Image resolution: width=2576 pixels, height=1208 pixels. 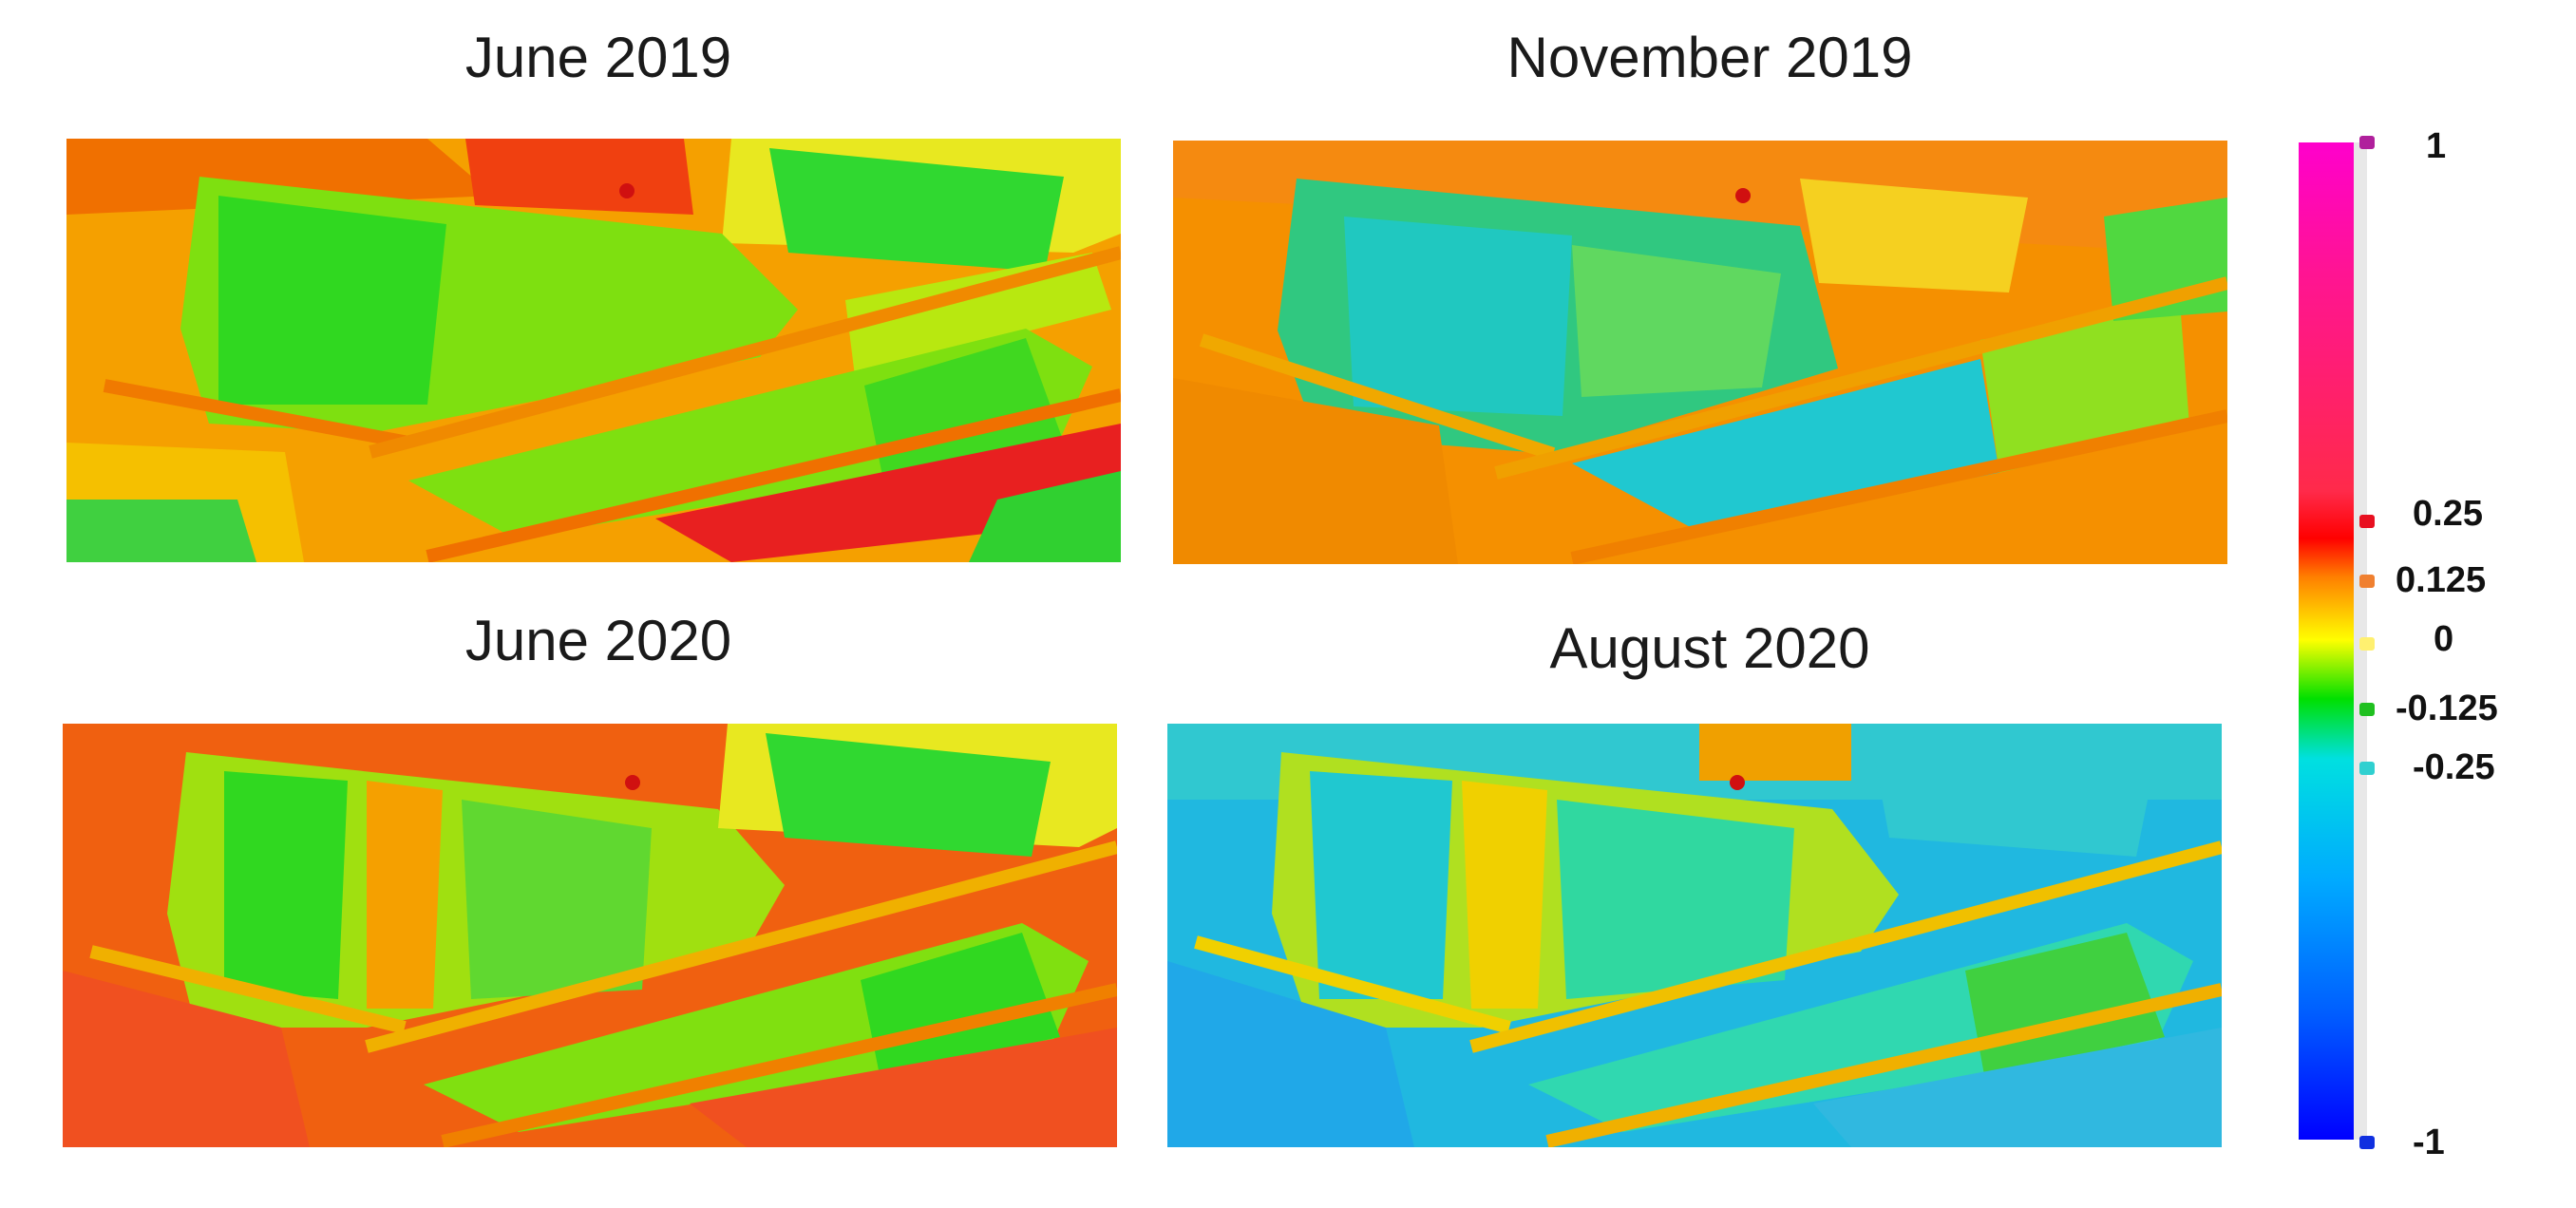 I want to click on colorbar-label--0.125: -0.125, so click(x=2447, y=709).